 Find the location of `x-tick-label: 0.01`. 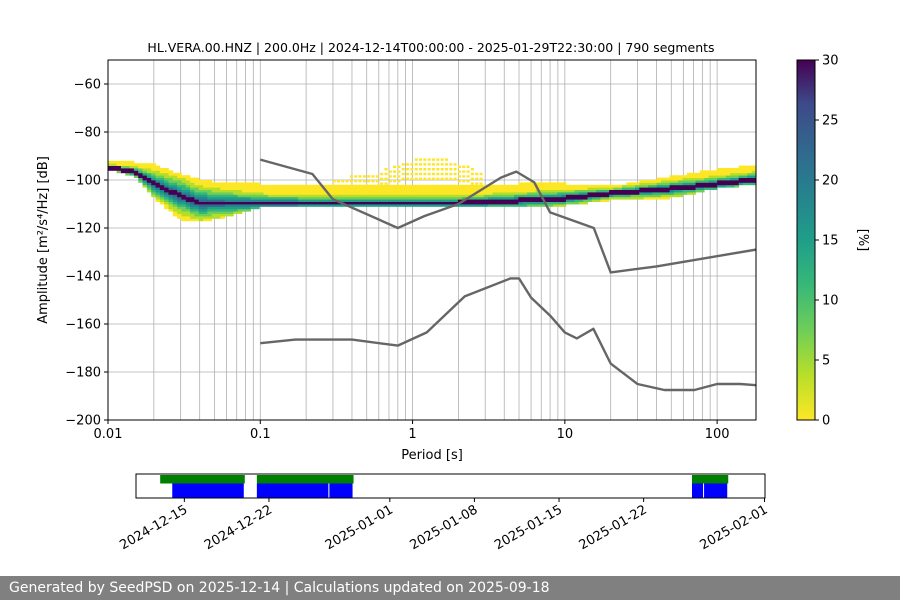

x-tick-label: 0.01 is located at coordinates (108, 434).